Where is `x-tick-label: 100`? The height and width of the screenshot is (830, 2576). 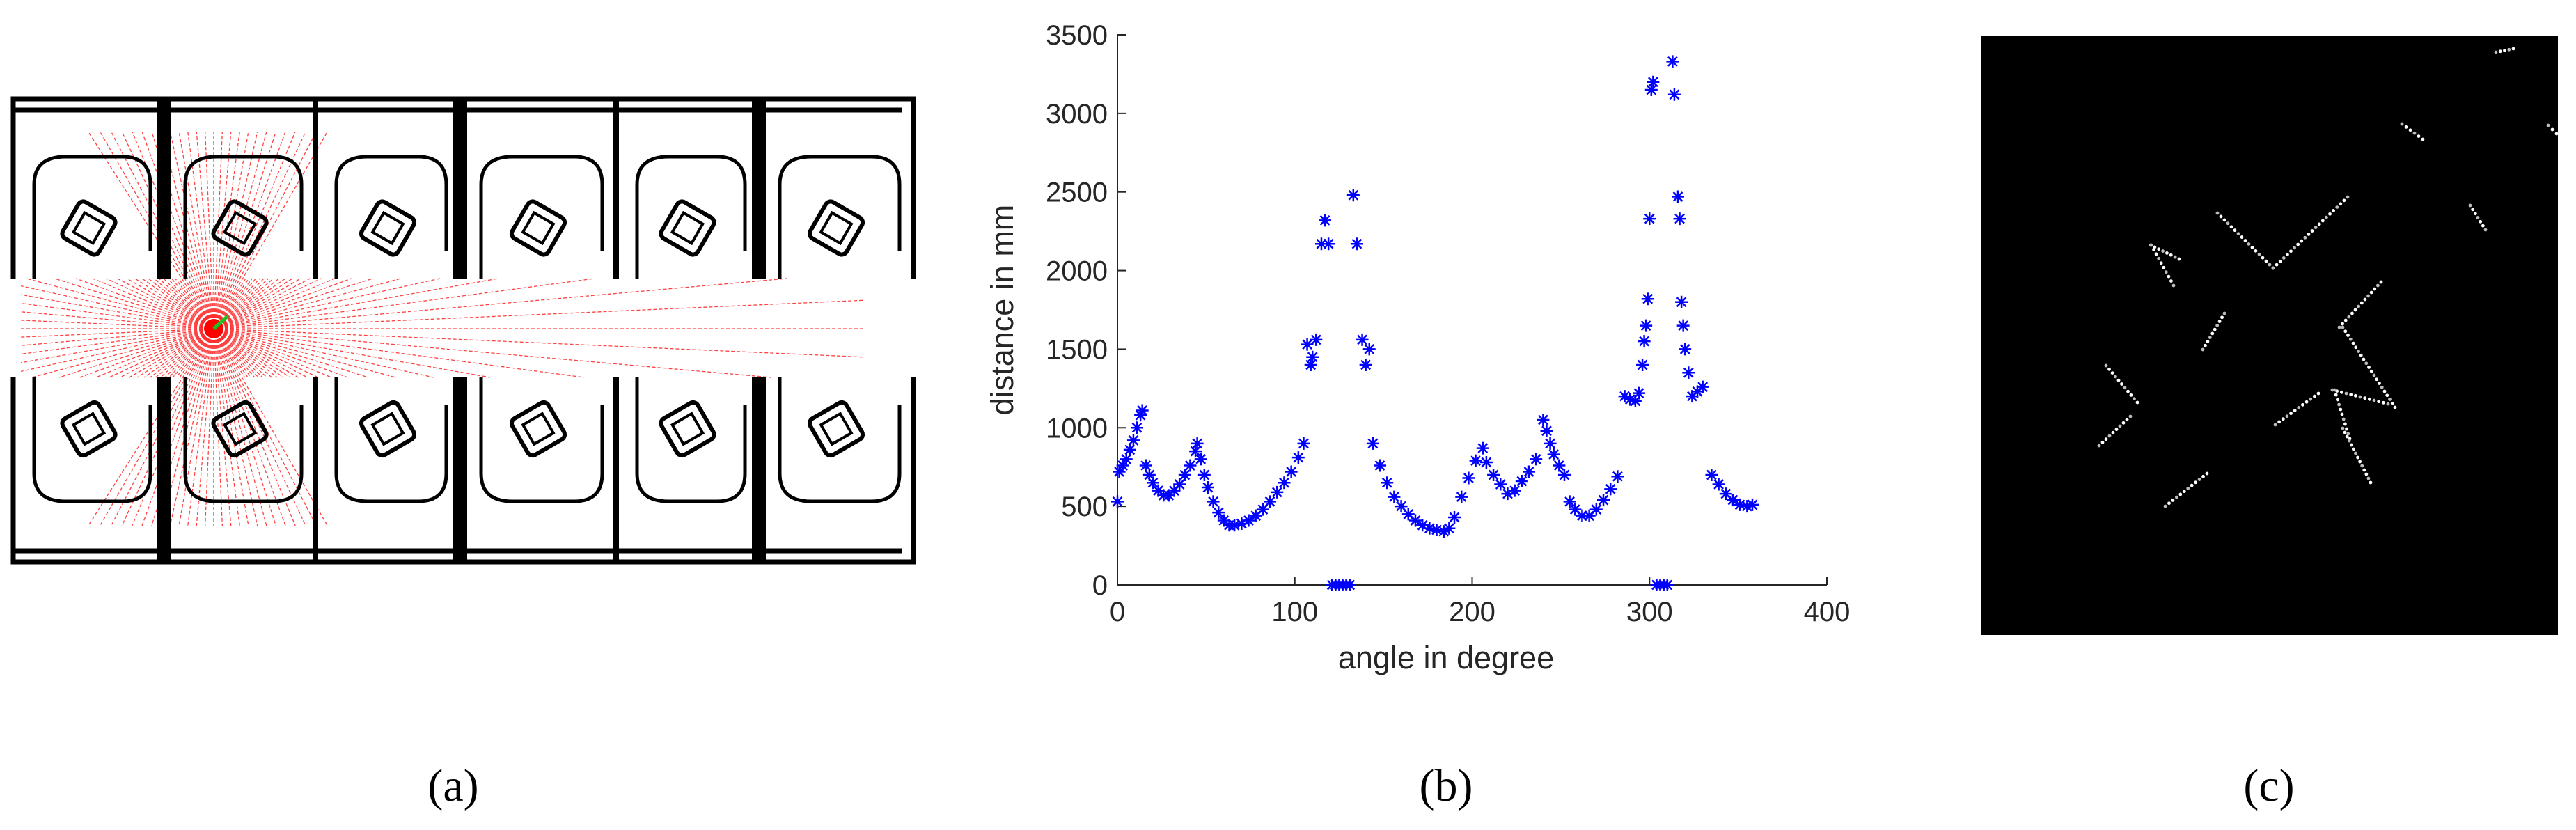 x-tick-label: 100 is located at coordinates (1294, 612).